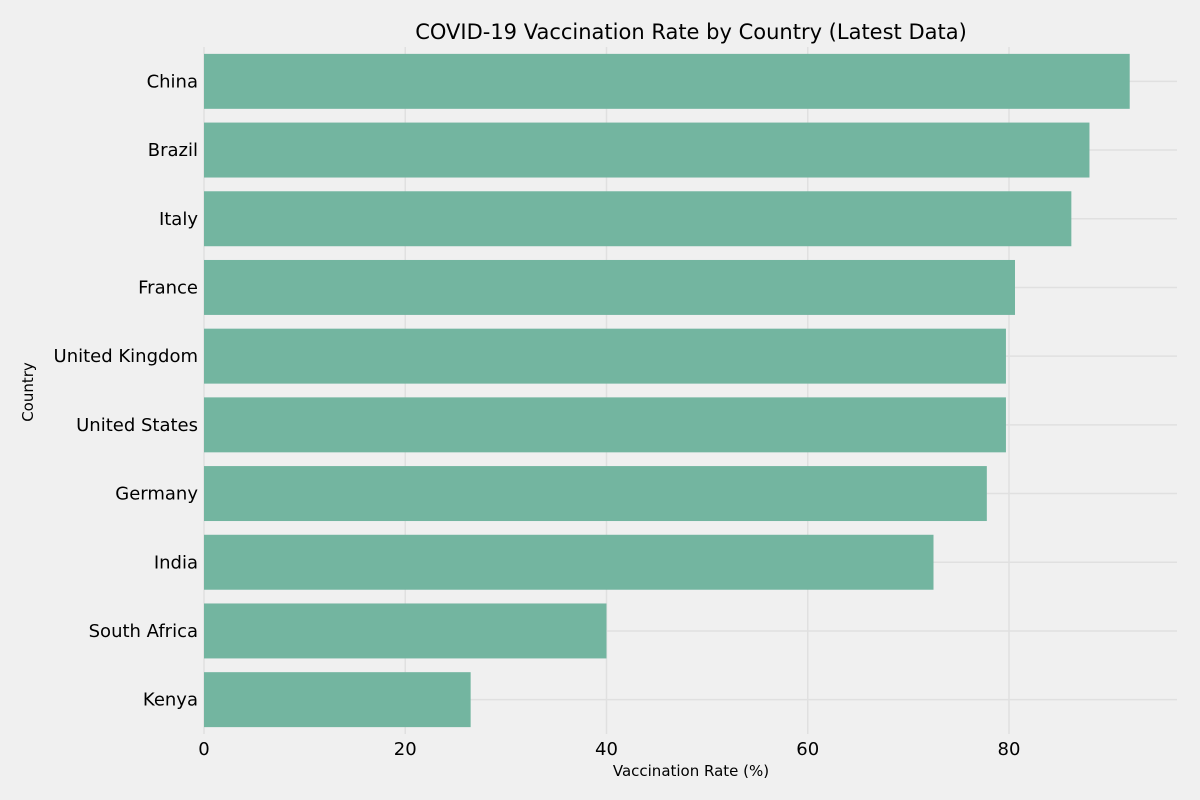 This screenshot has width=1200, height=800. What do you see at coordinates (176, 562) in the screenshot?
I see `y-tick-label: India` at bounding box center [176, 562].